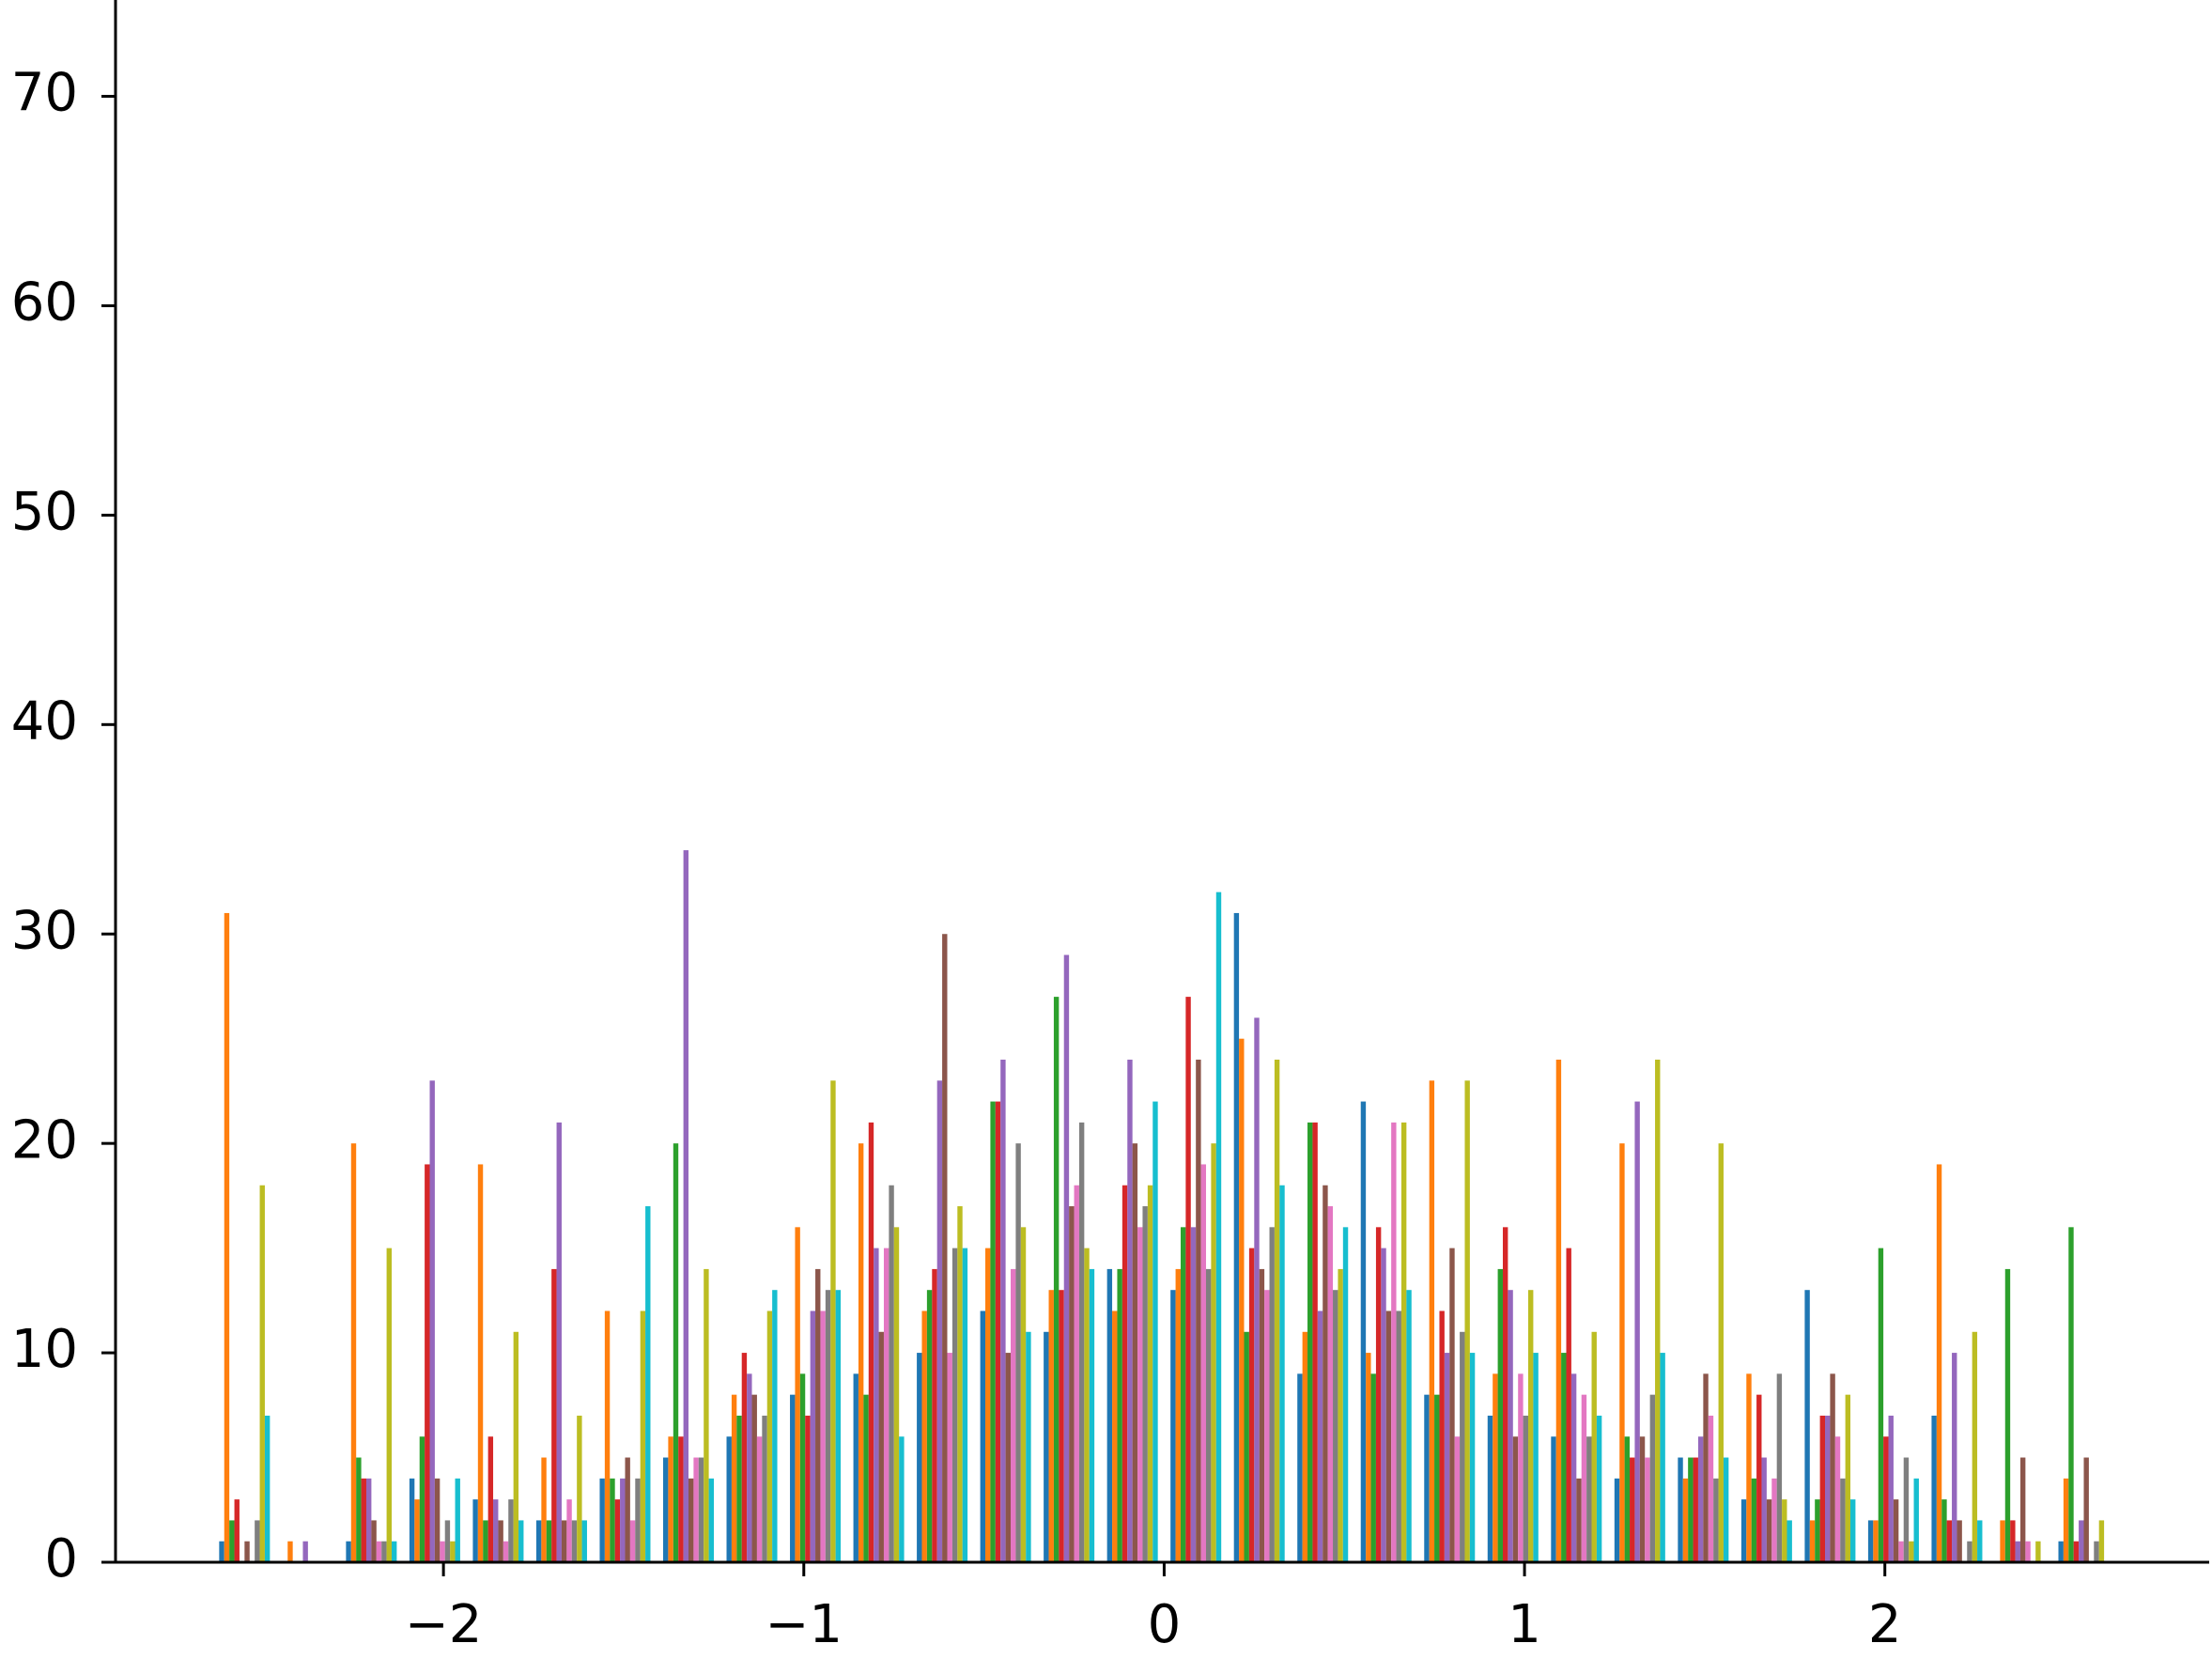 Image resolution: width=2212 pixels, height=1659 pixels. I want to click on x-tick-label: 1, so click(1525, 1625).